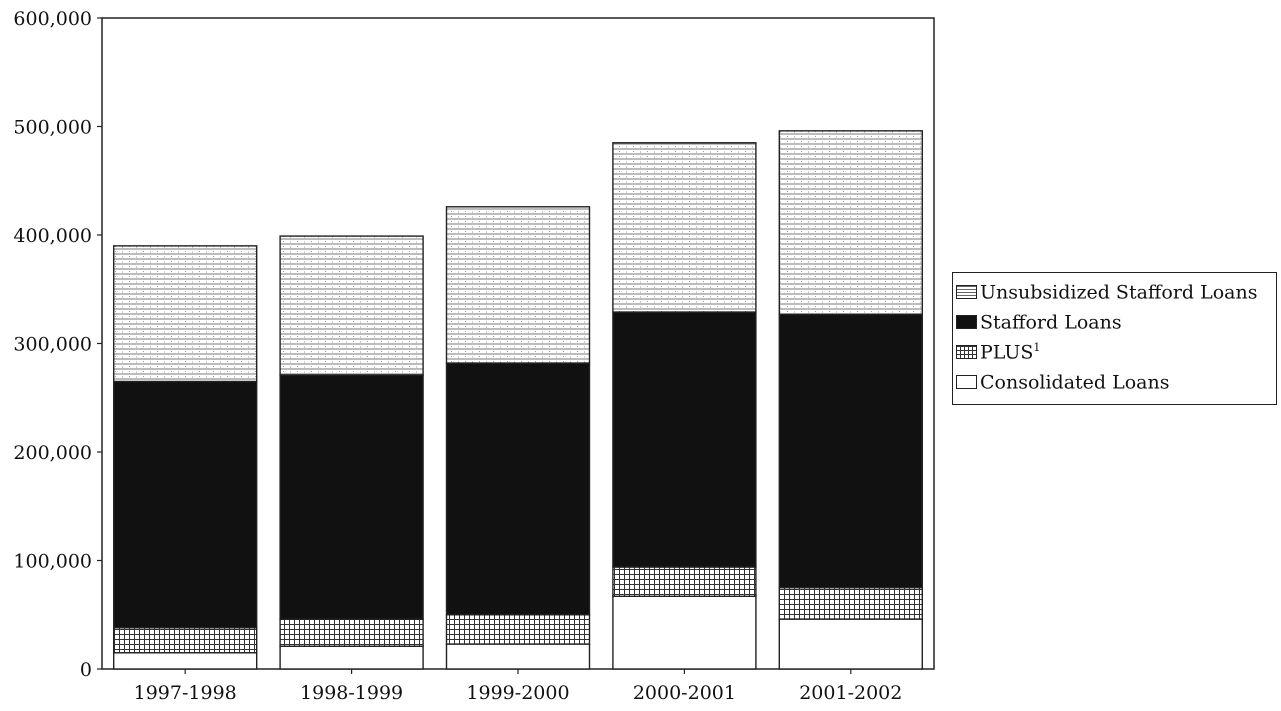 The image size is (1281, 711). I want to click on legend-item: PLUS1, so click(1116, 352).